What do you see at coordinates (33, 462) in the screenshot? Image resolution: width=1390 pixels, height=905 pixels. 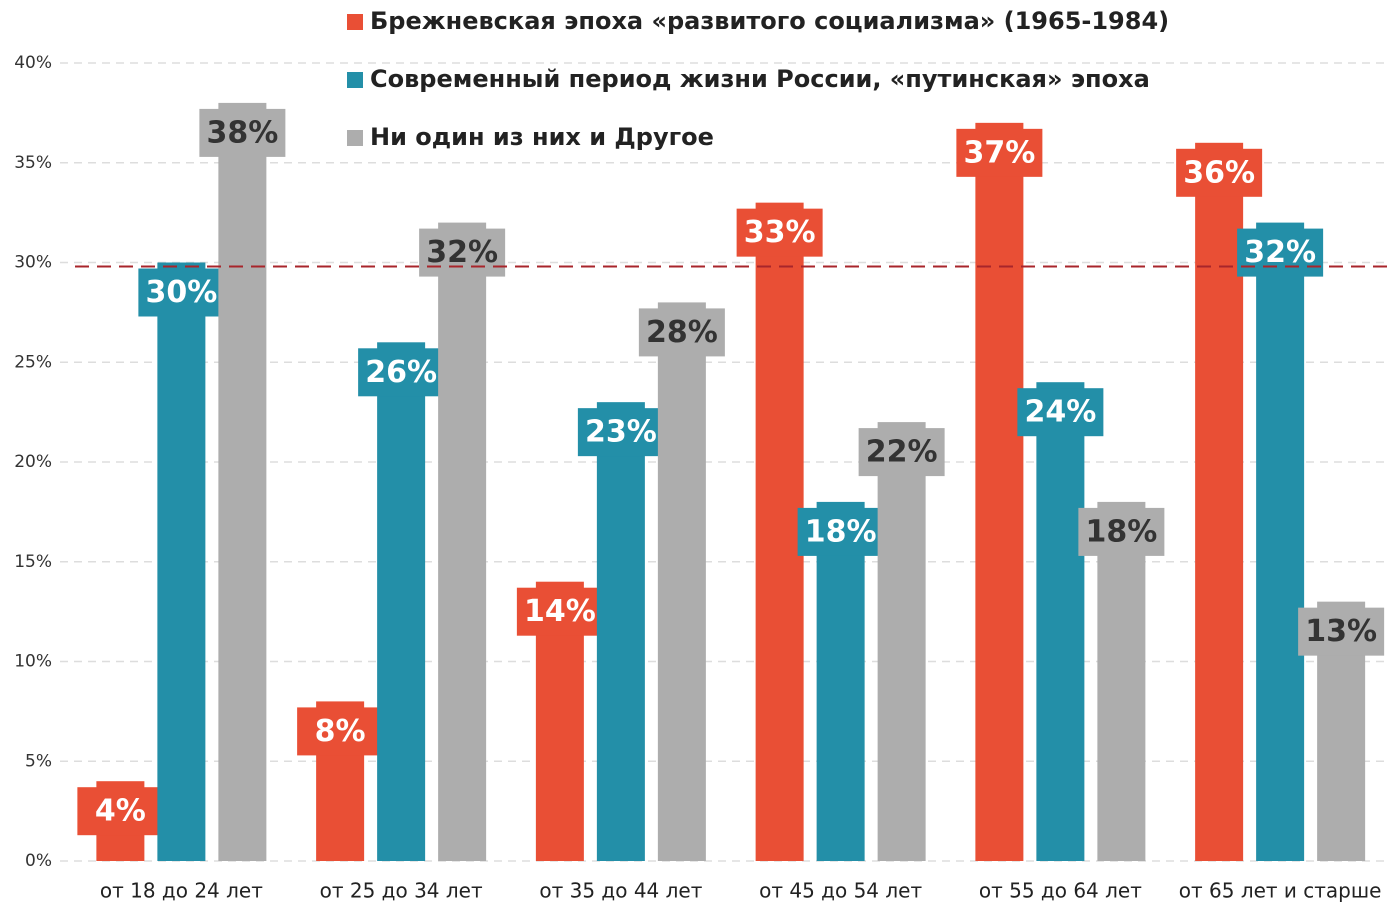 I see `y-tick-label: 20%` at bounding box center [33, 462].